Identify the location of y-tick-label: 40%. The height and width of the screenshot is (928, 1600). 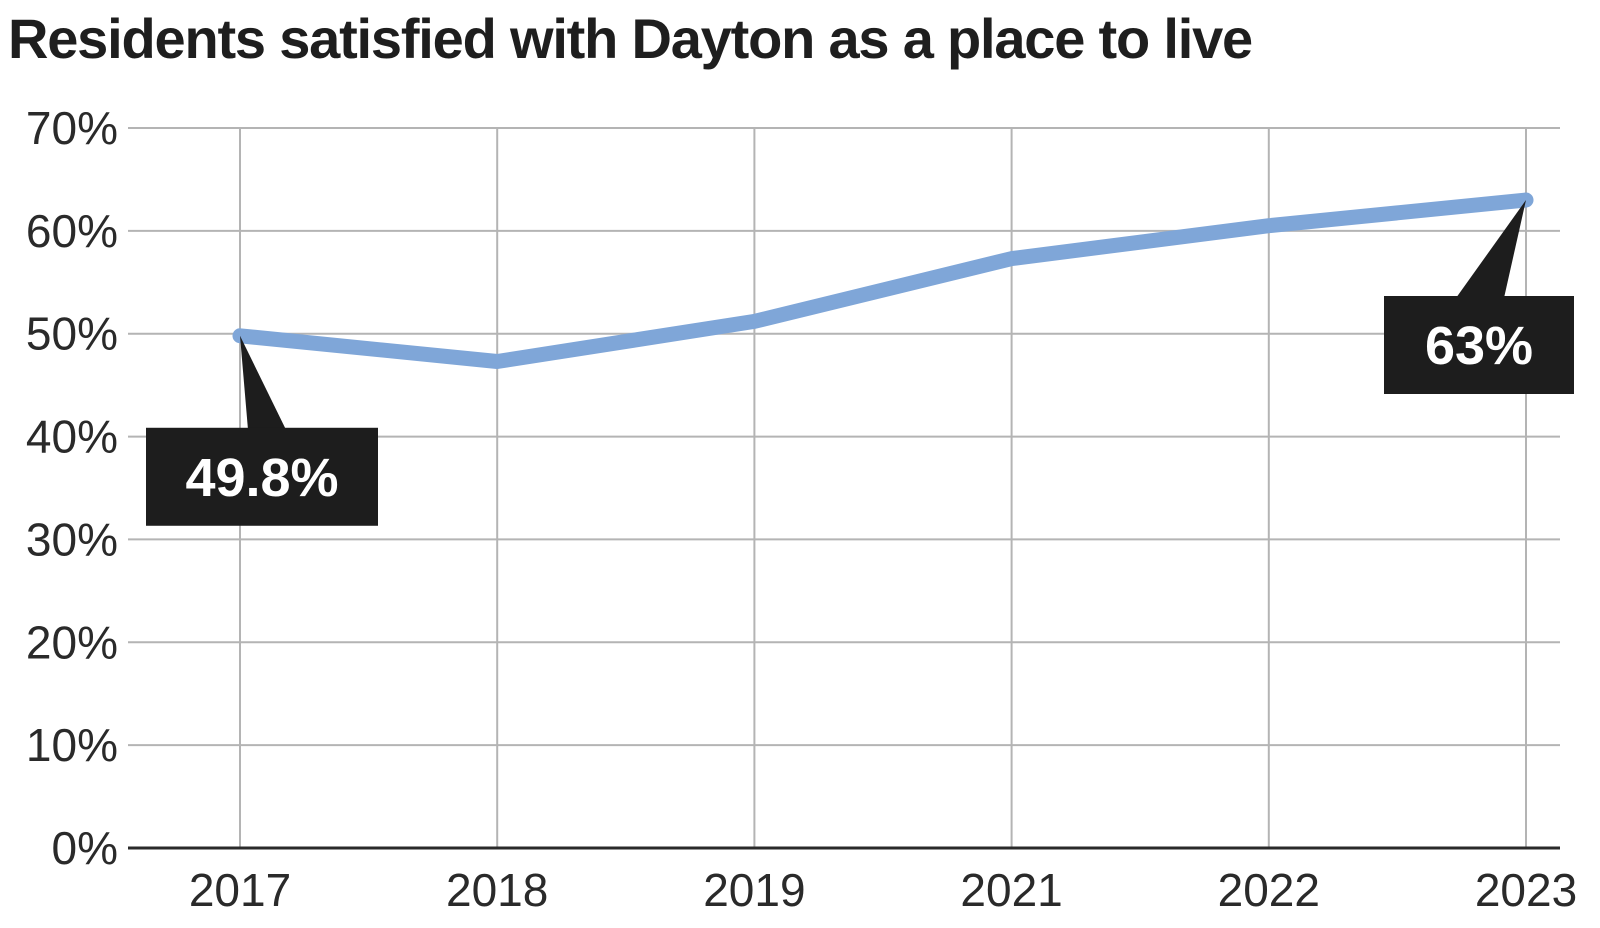
(72, 437).